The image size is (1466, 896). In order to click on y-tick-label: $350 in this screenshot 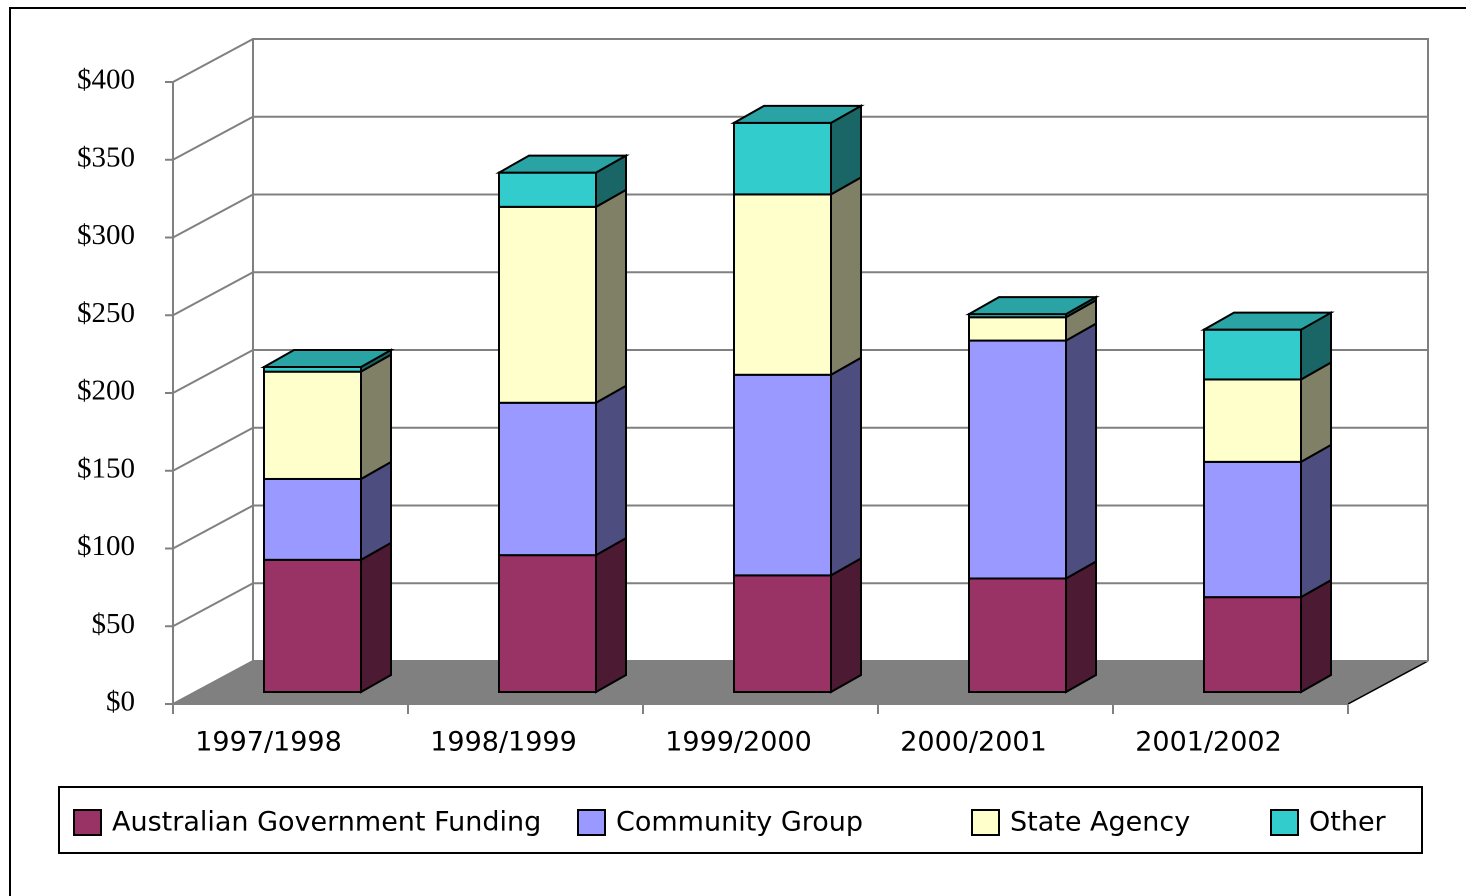, I will do `click(106, 157)`.